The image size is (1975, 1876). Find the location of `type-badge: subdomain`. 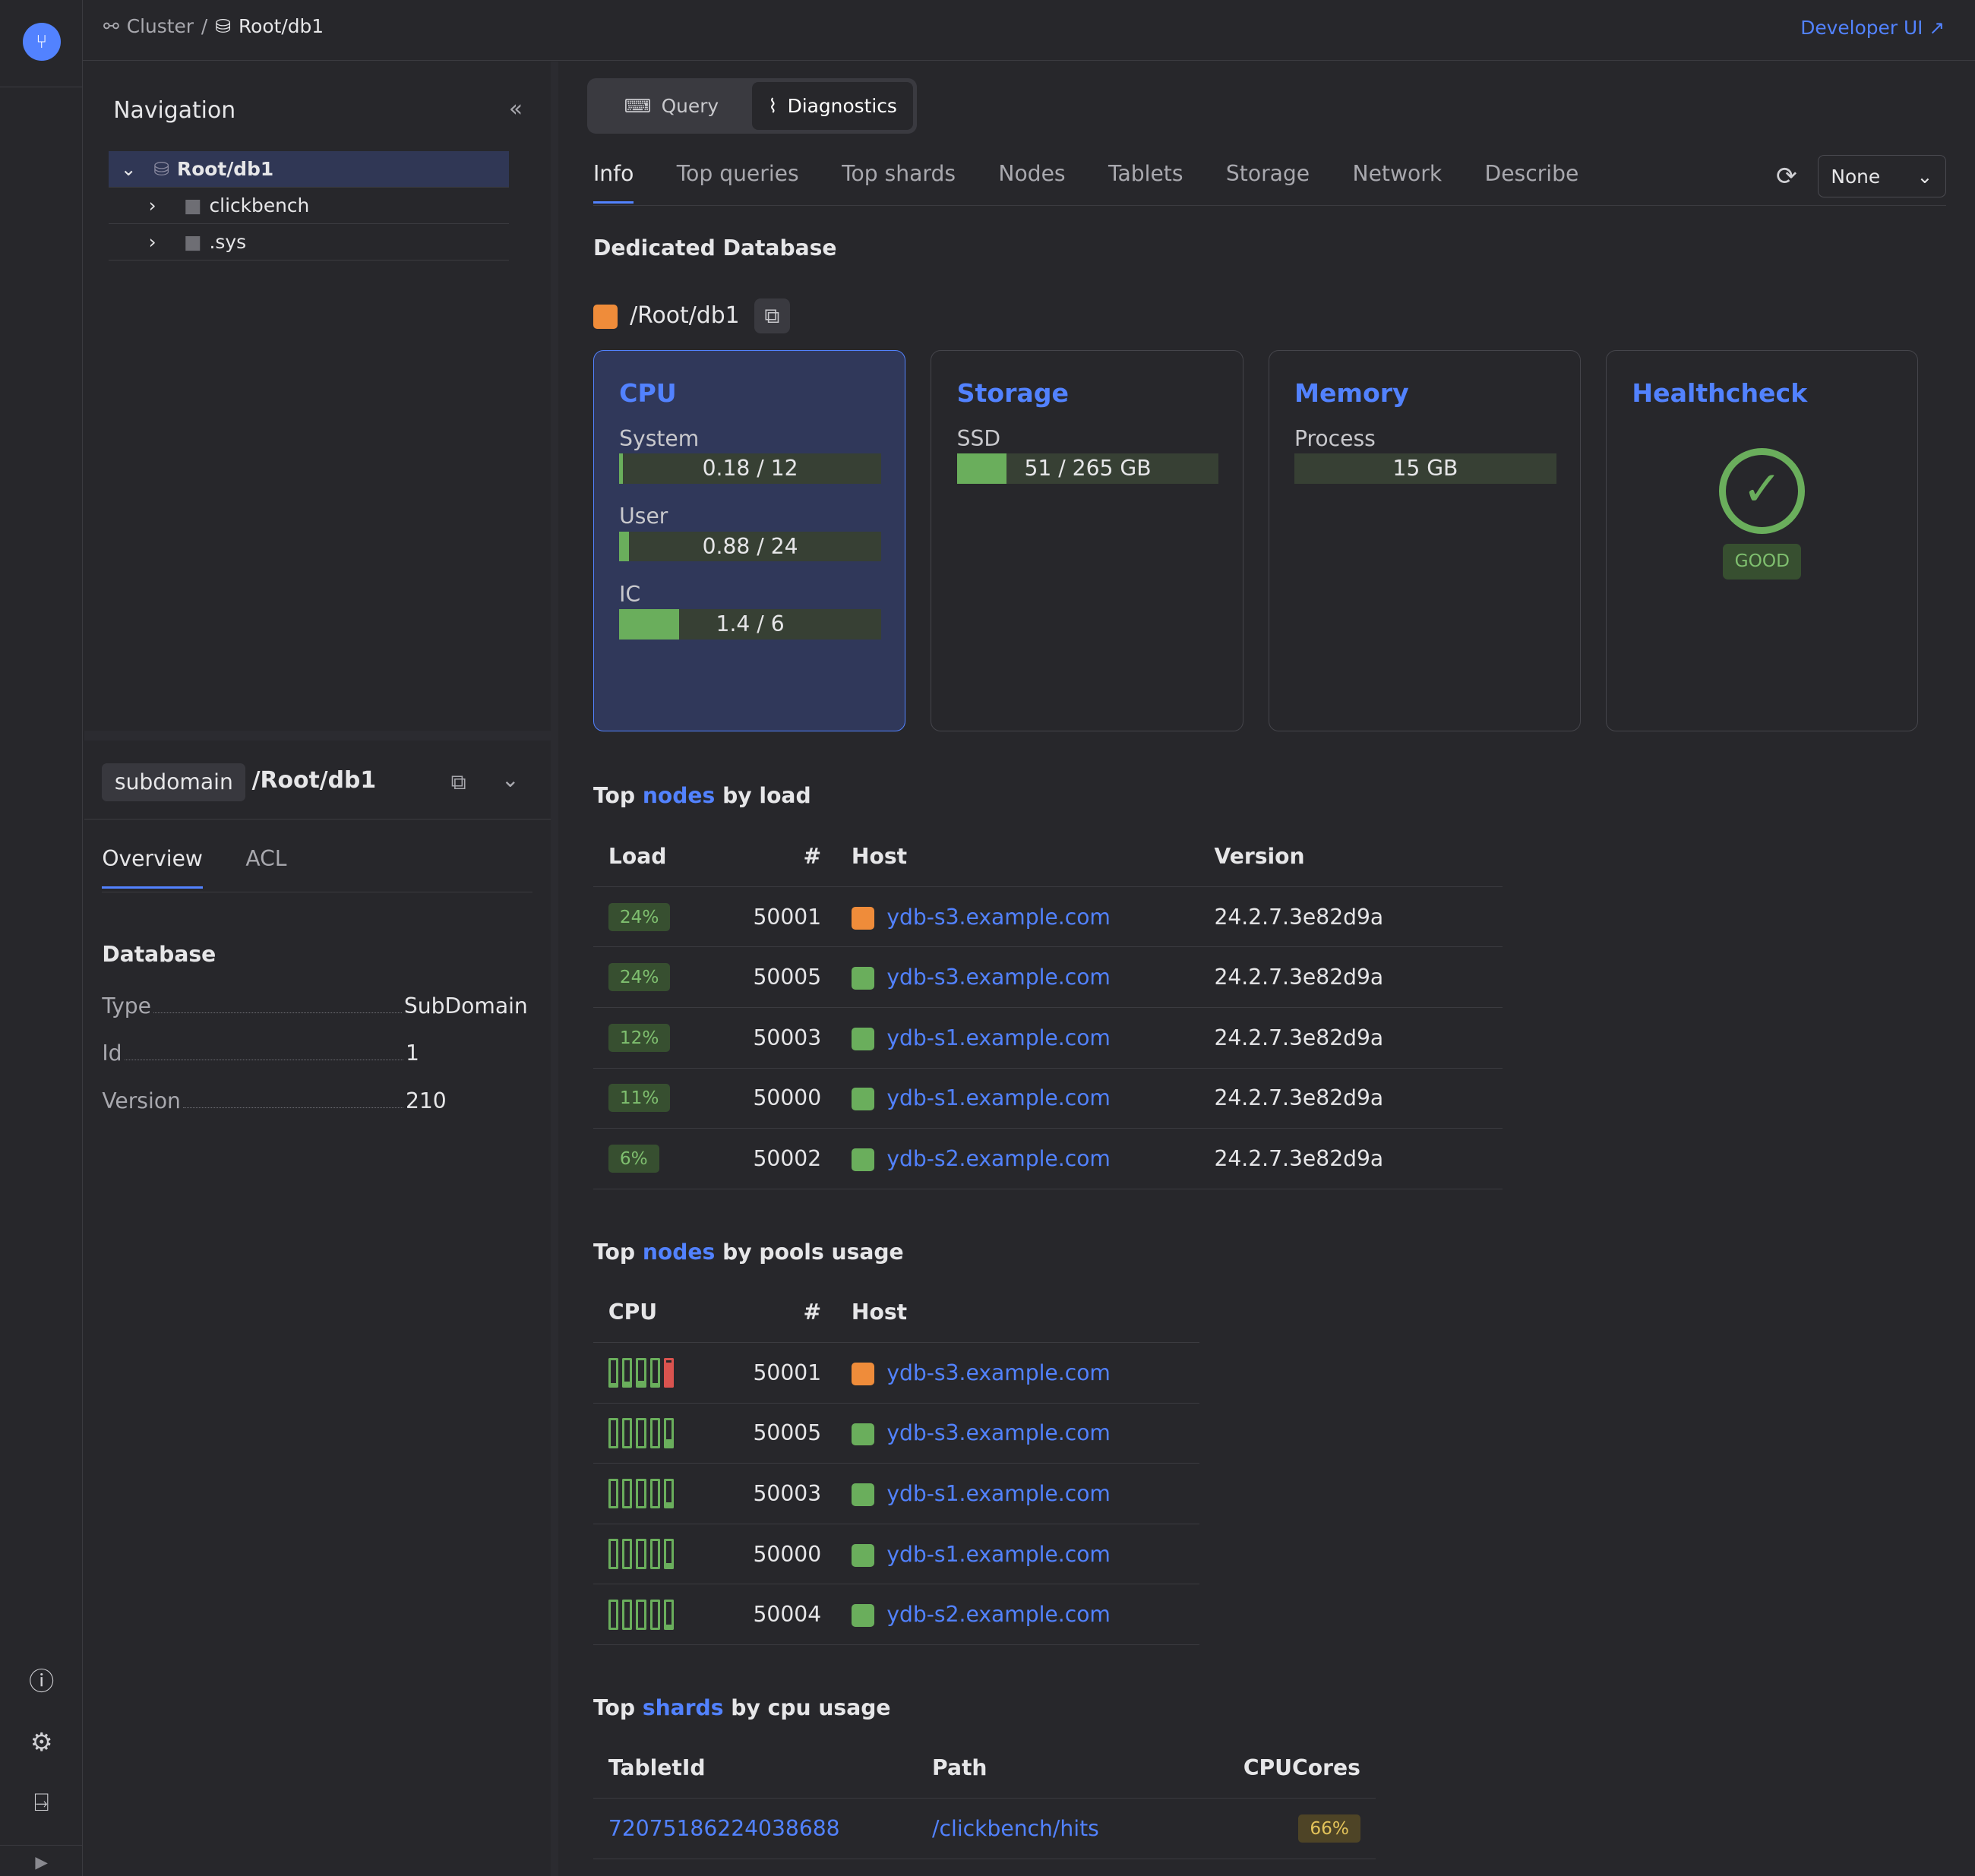

type-badge: subdomain is located at coordinates (174, 782).